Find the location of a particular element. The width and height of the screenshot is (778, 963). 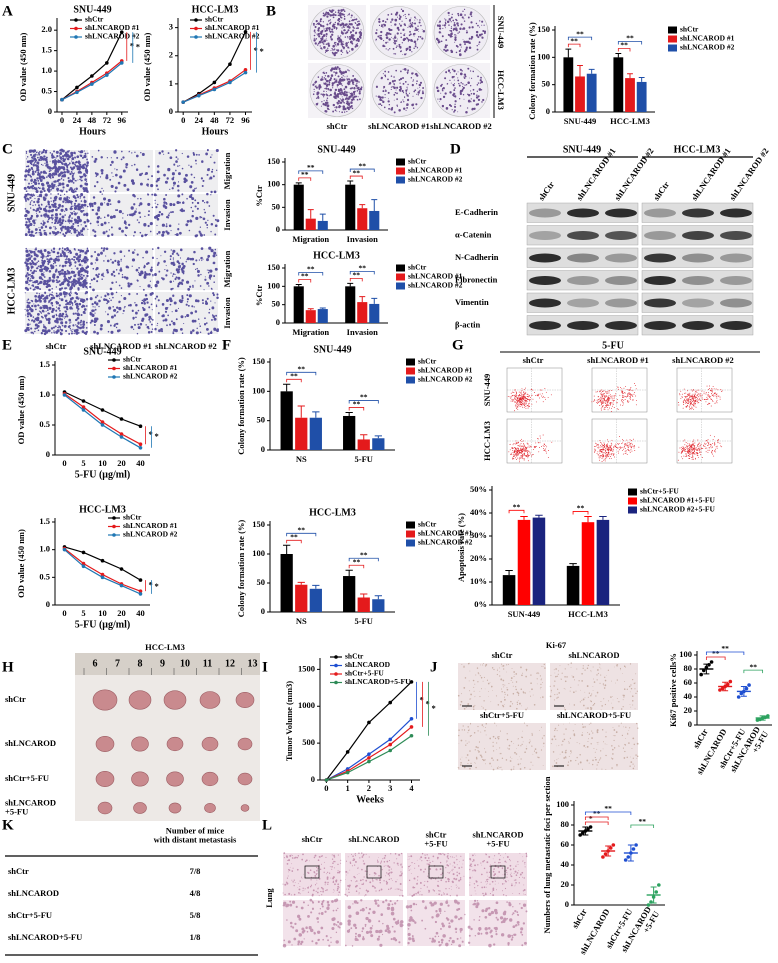

flow-dots is located at coordinates (617, 449).